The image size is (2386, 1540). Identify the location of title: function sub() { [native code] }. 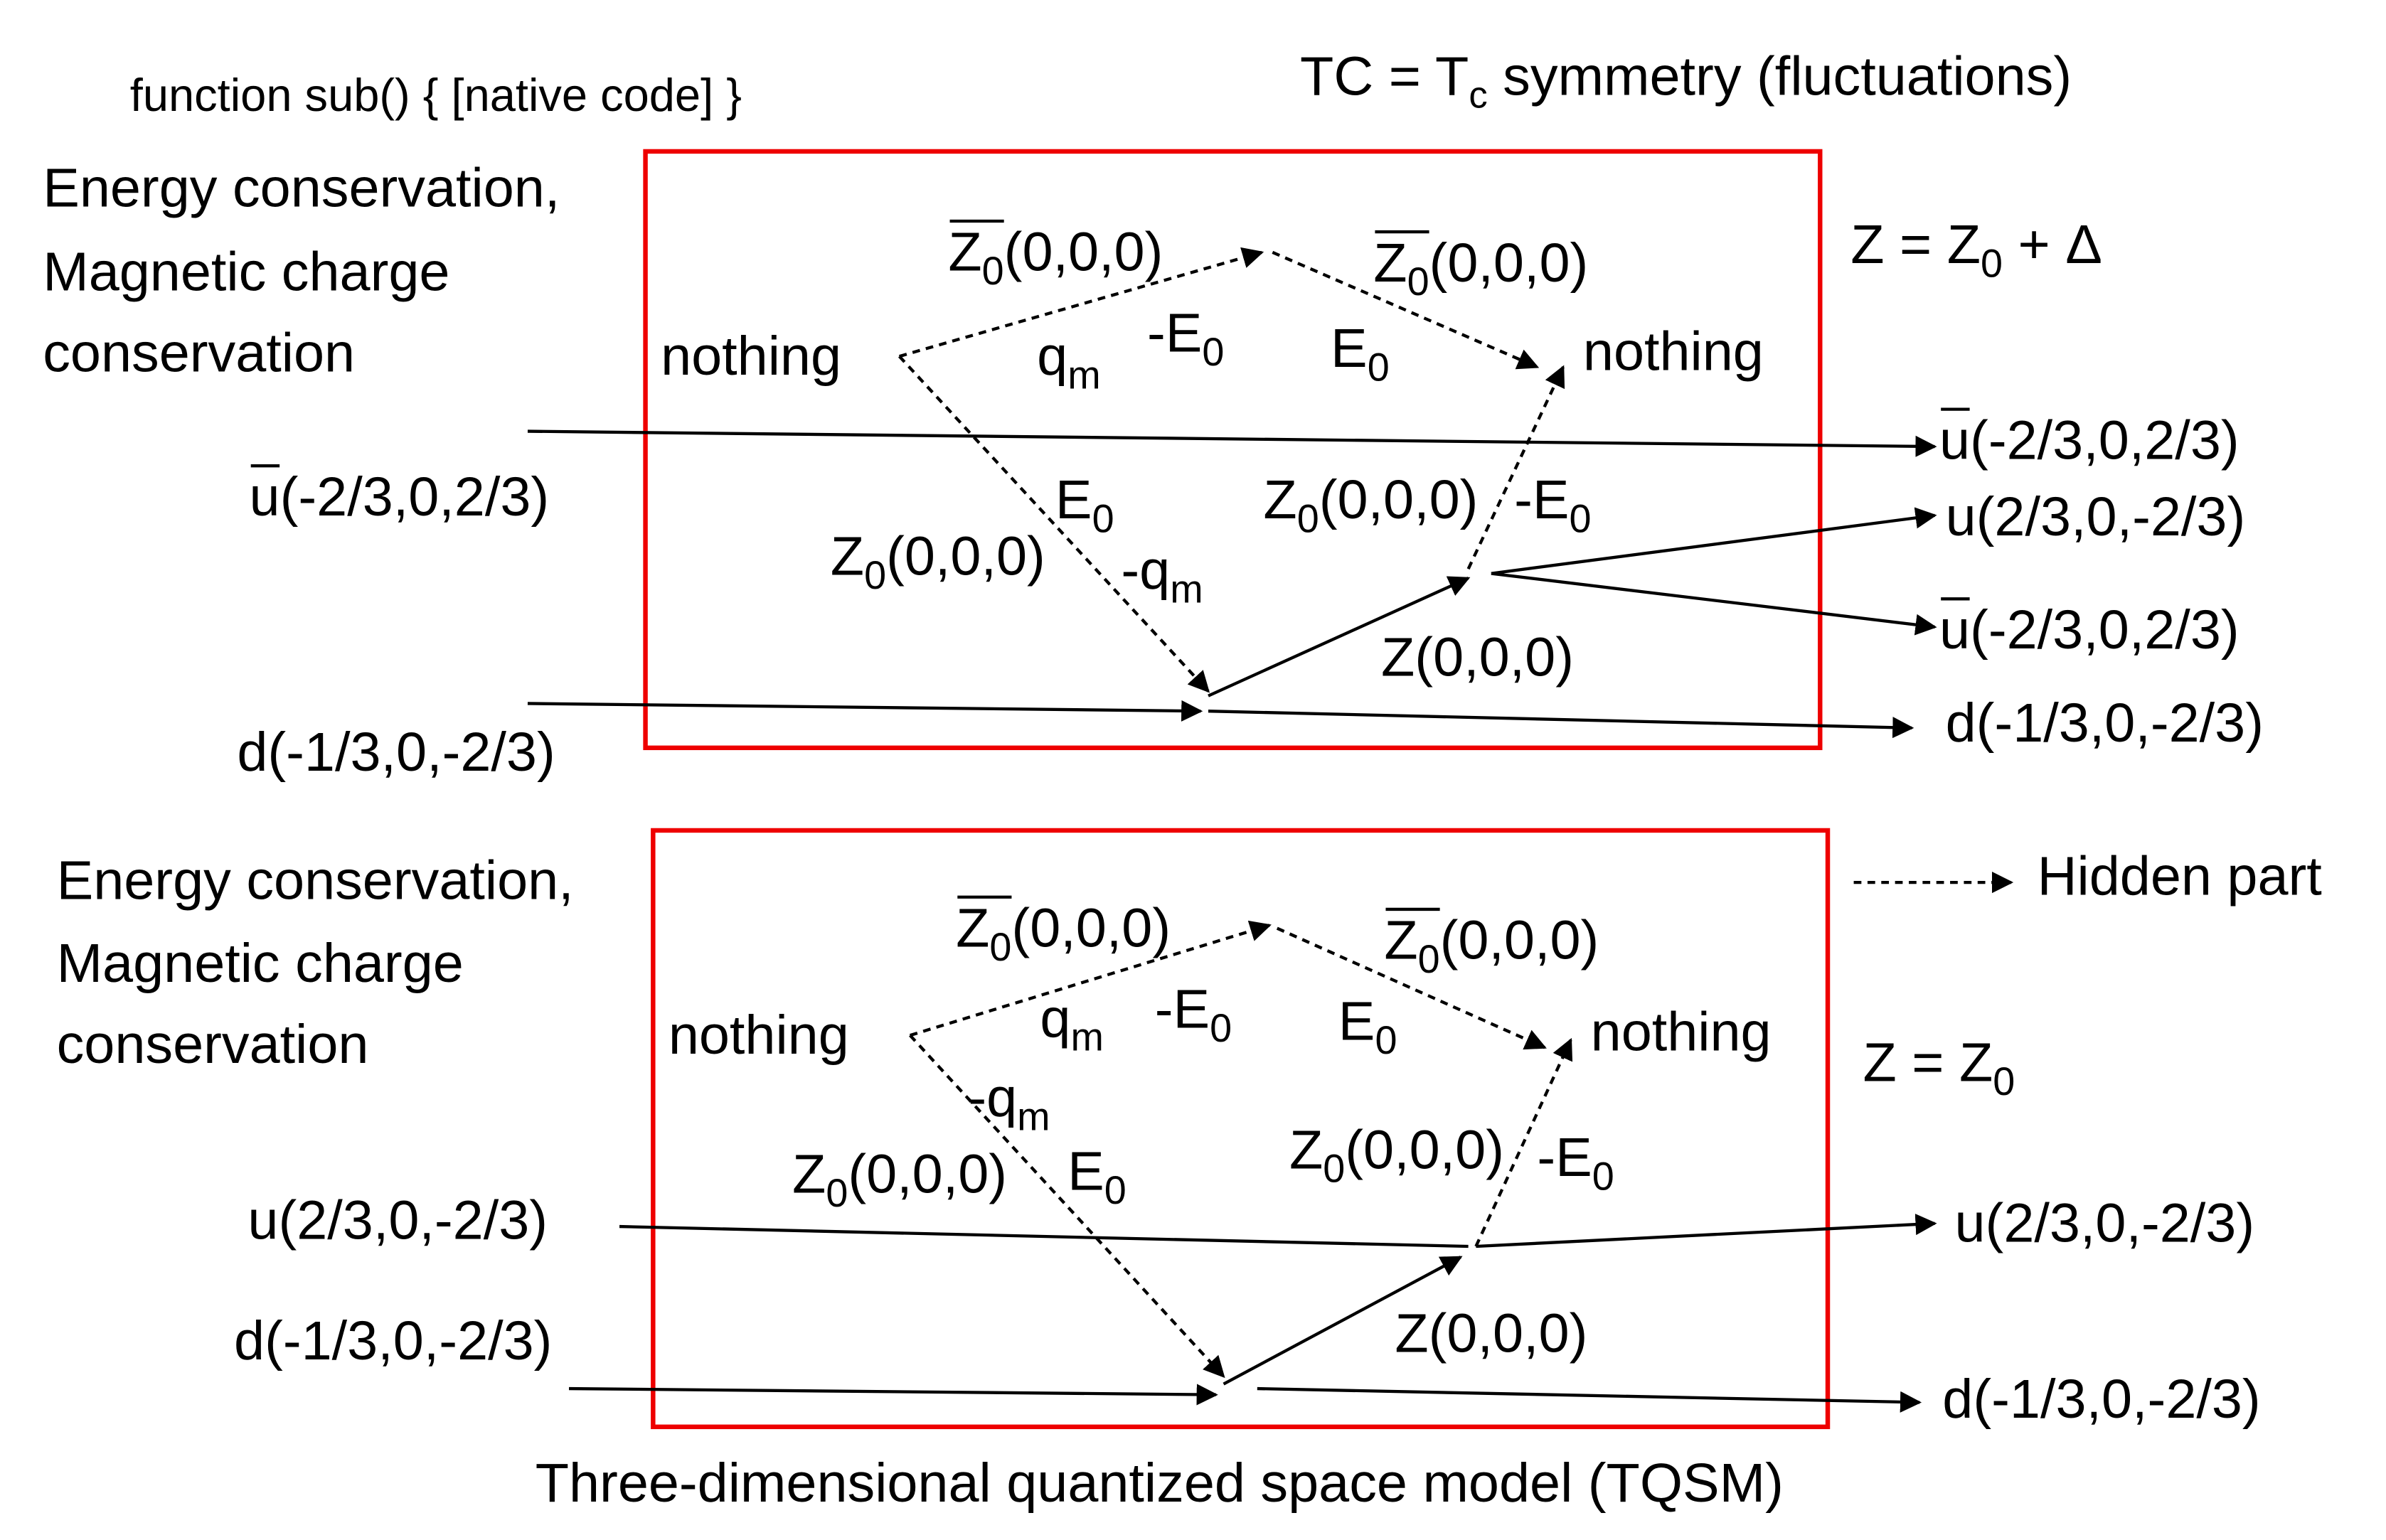
(436, 95).